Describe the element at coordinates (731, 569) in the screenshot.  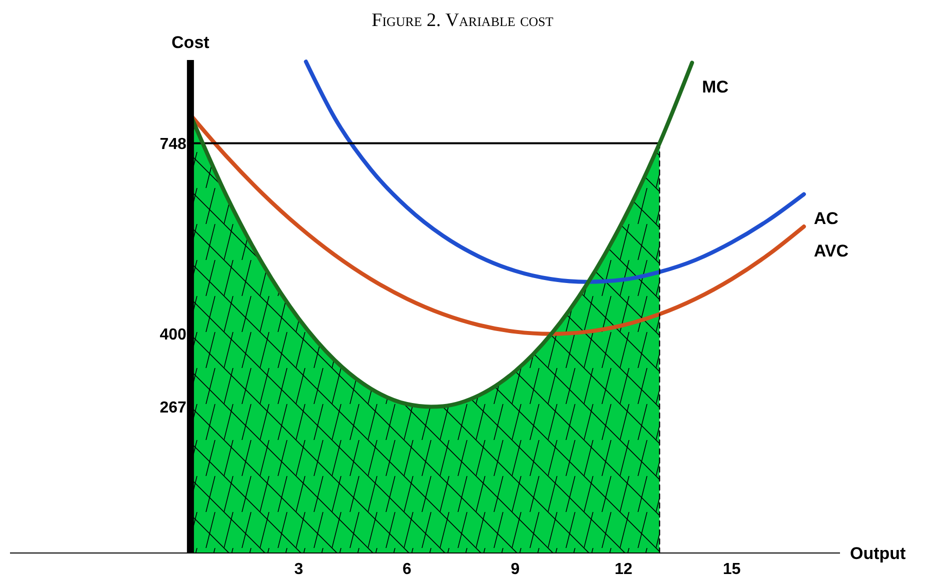
I see `x-tick-label: 15` at that location.